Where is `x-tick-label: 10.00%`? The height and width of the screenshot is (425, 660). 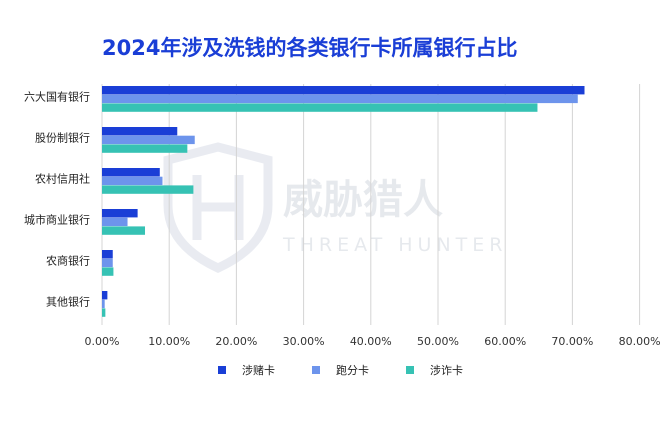
x-tick-label: 10.00% is located at coordinates (169, 341).